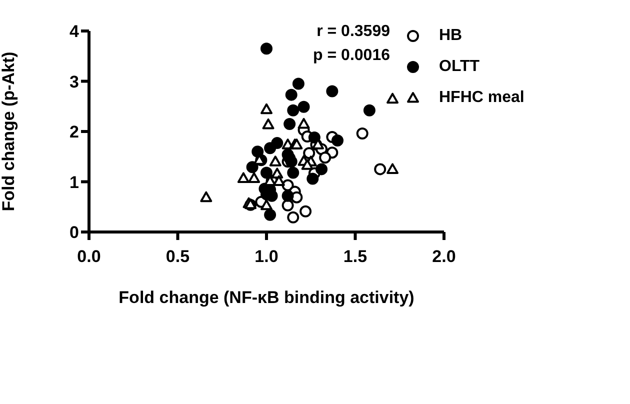  I want to click on x-tick-label: 0.5, so click(178, 256).